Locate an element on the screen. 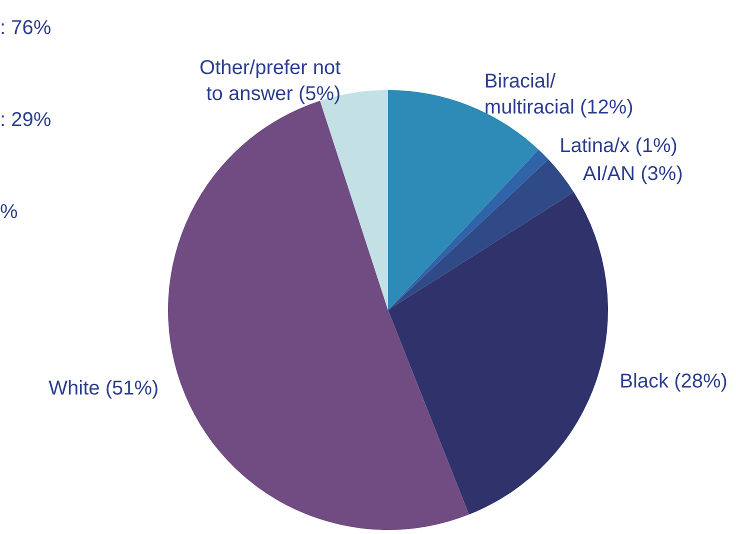 The width and height of the screenshot is (736, 534). slice-label: Other/prefer not to answer (5%) is located at coordinates (271, 80).